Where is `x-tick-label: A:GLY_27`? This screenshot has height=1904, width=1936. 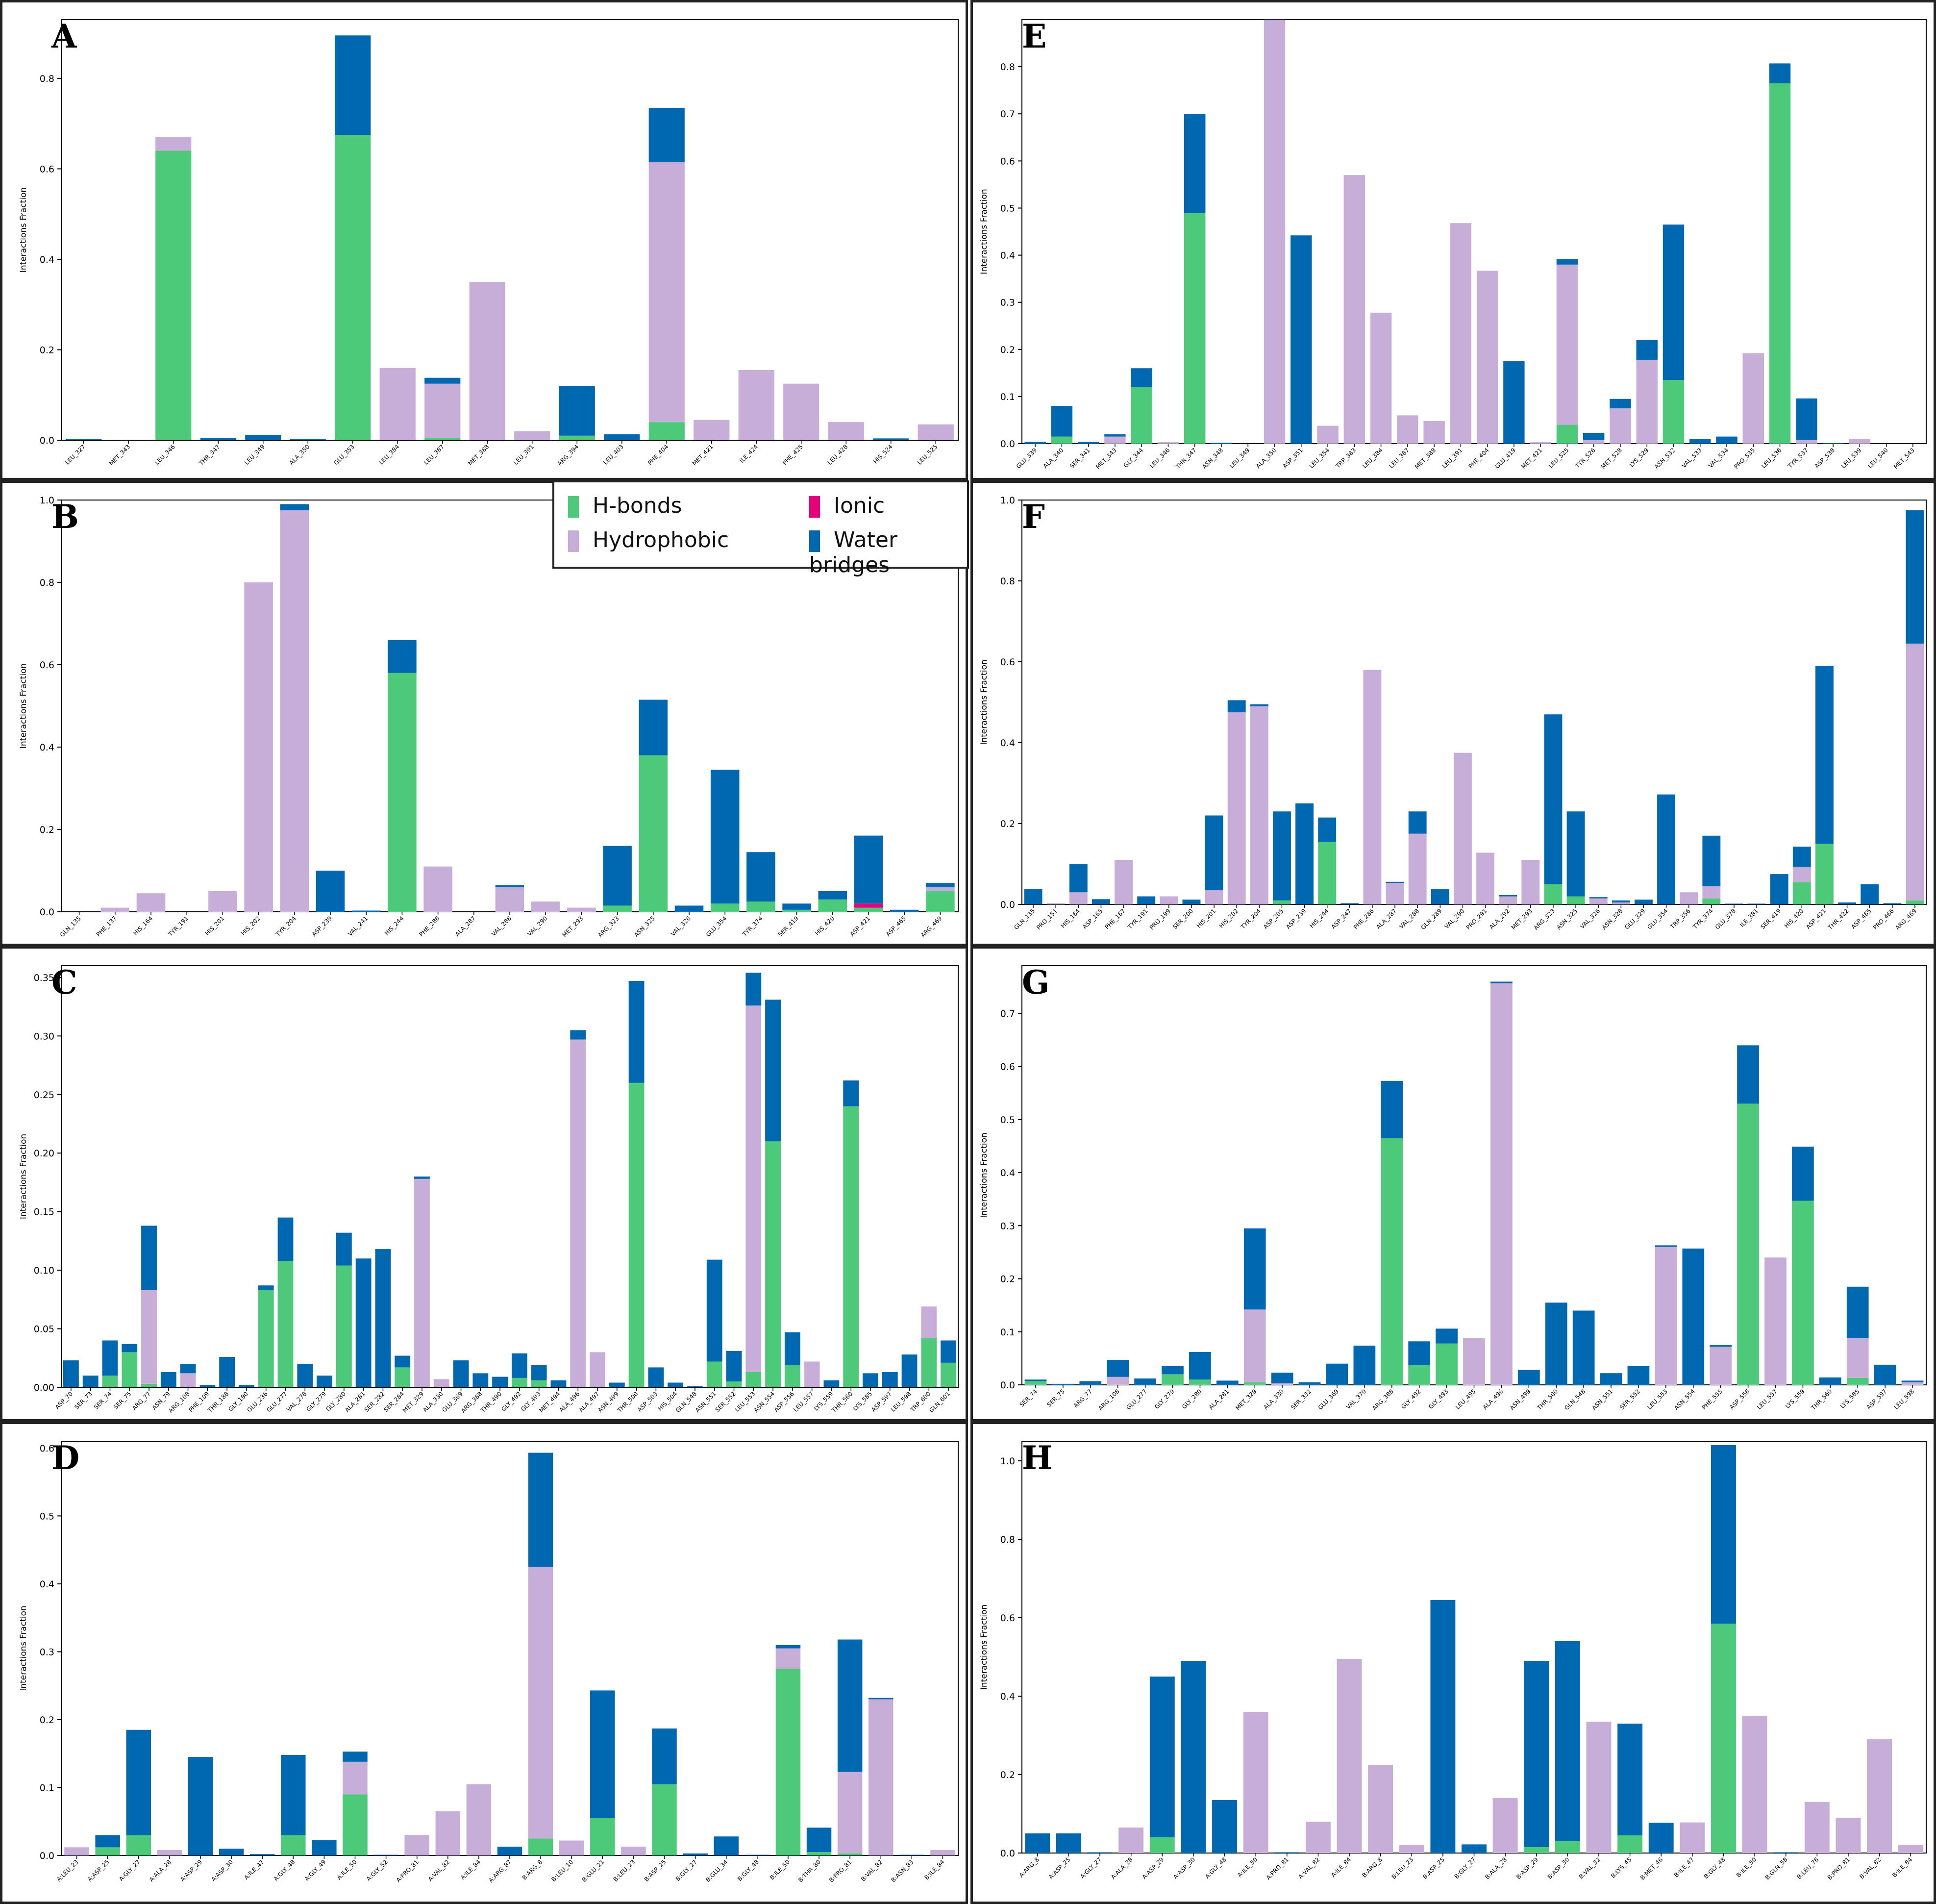
x-tick-label: A:GLY_27 is located at coordinates (1091, 1868).